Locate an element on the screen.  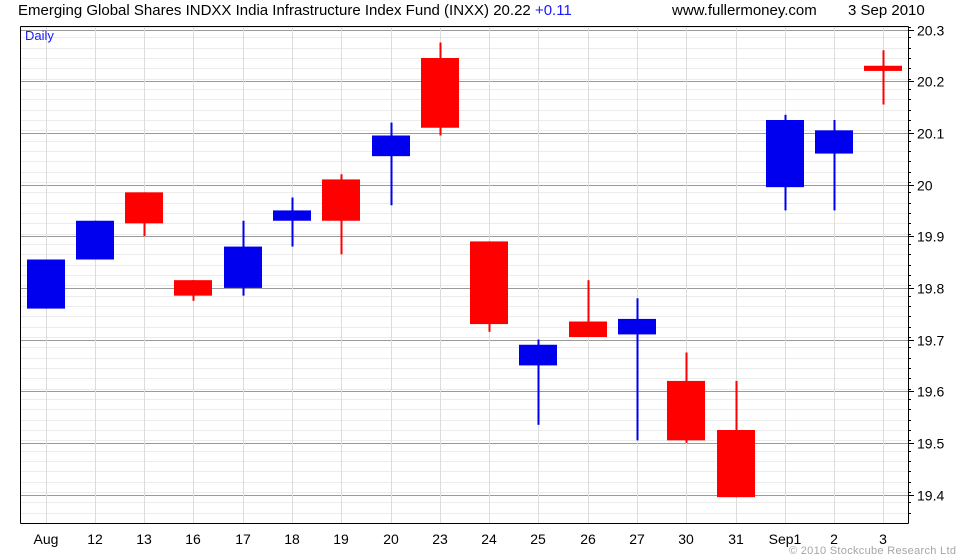
x-axis-tick-label: 23 is located at coordinates (440, 539).